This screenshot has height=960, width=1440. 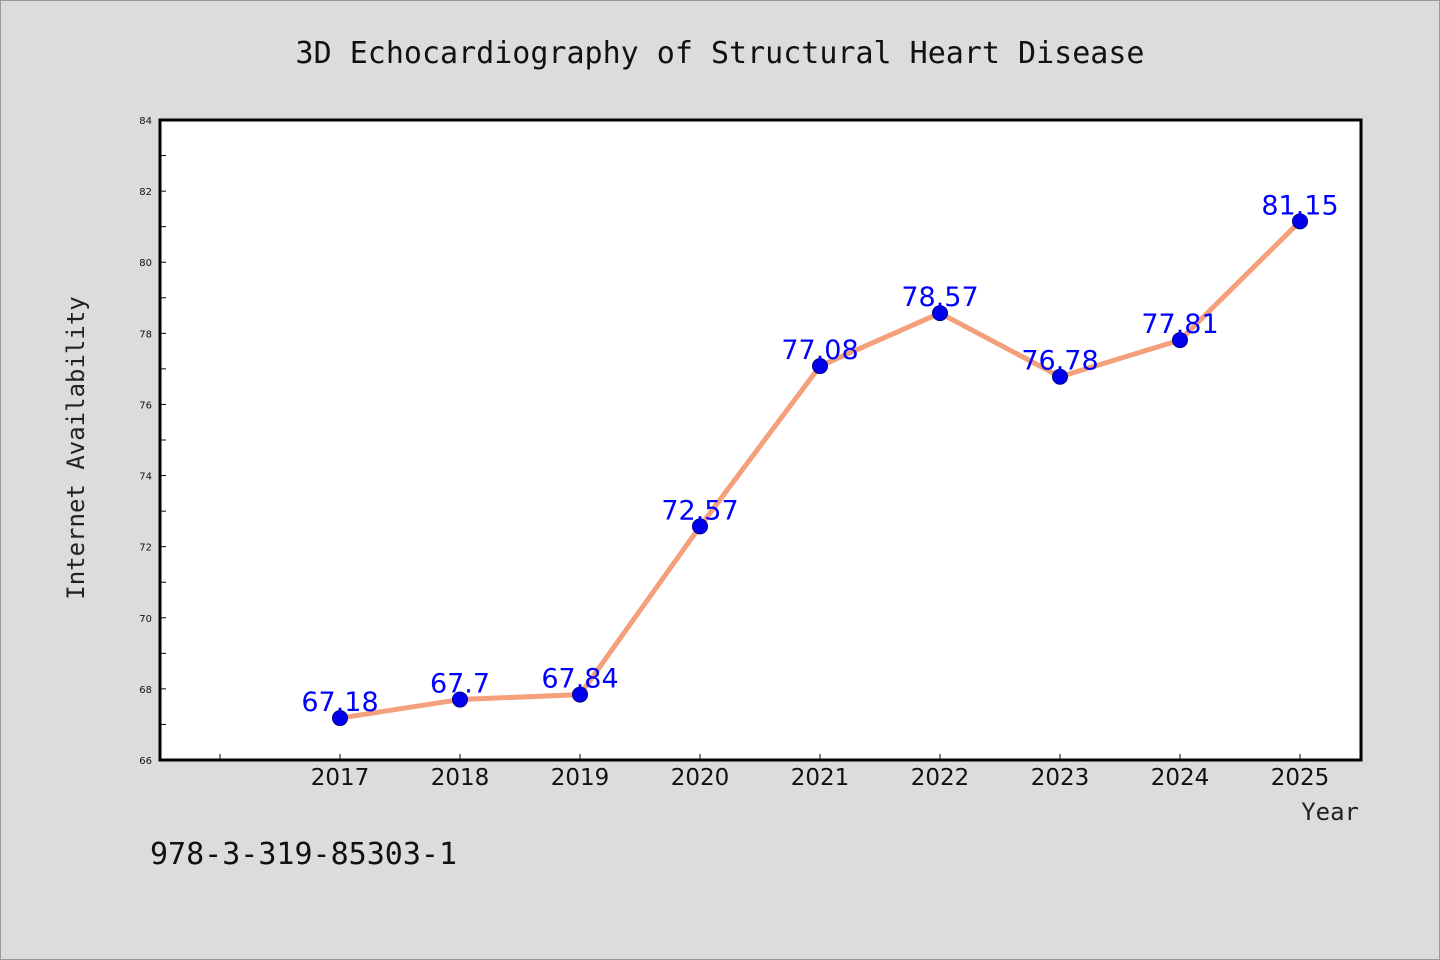 What do you see at coordinates (145, 690) in the screenshot?
I see `y-tick-label: 68` at bounding box center [145, 690].